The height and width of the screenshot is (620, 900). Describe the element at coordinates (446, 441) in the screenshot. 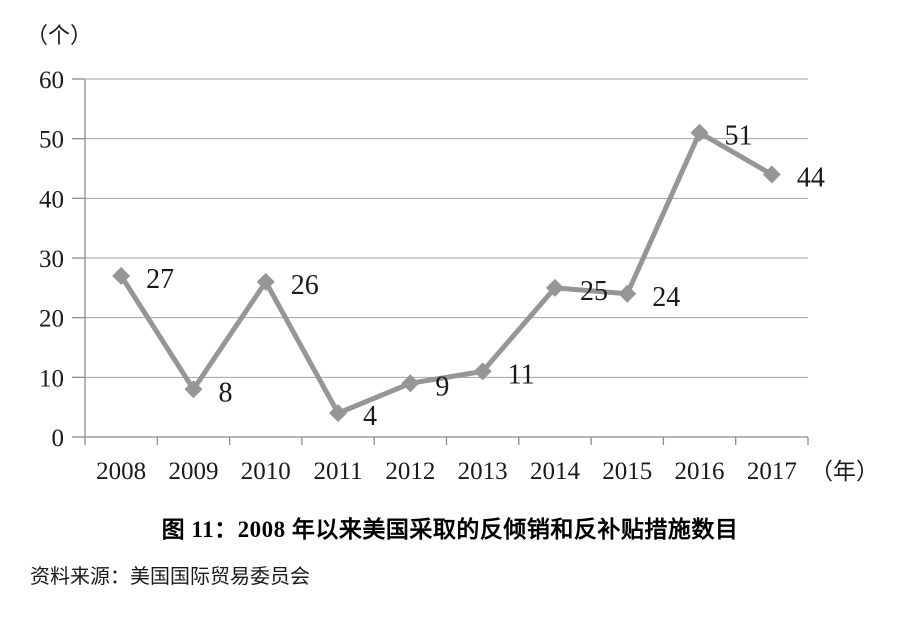

I see `x-axis-ticks` at that location.